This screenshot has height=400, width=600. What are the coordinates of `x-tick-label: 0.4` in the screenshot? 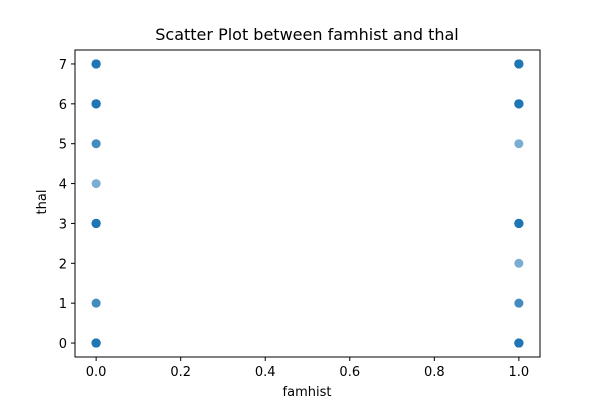 It's located at (265, 372).